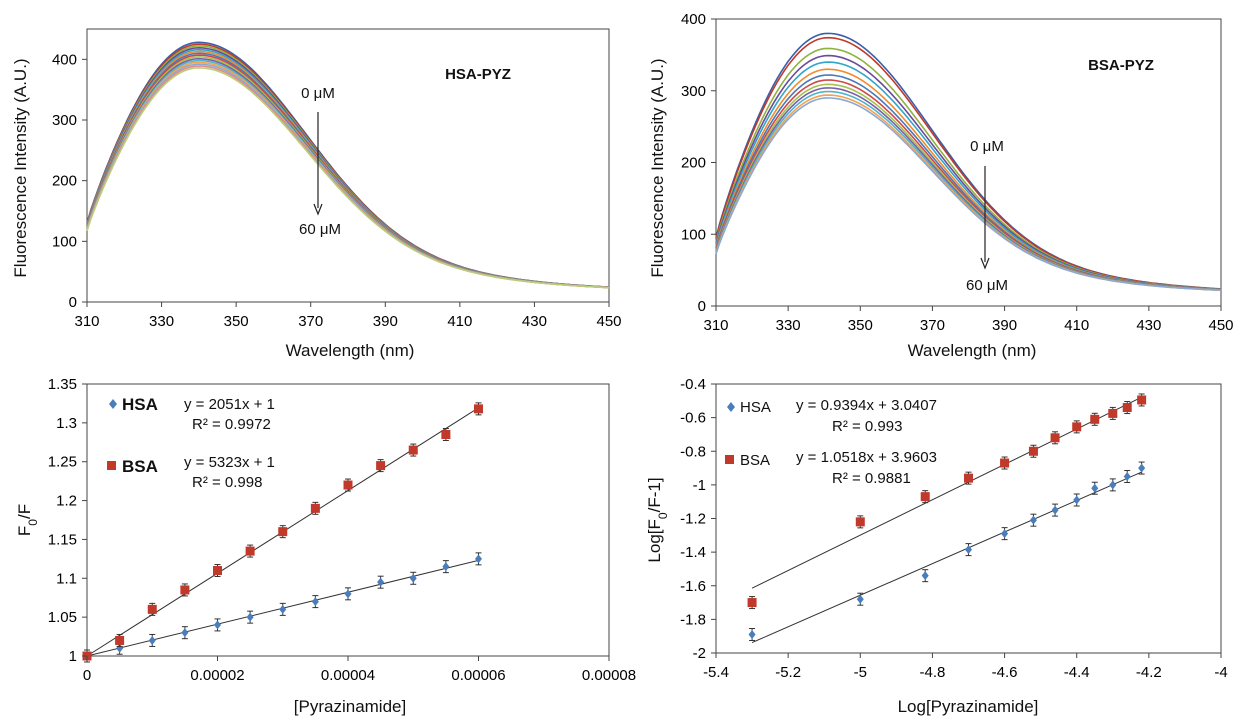  What do you see at coordinates (731, 407) in the screenshot?
I see `legend-hsa-marker-log` at bounding box center [731, 407].